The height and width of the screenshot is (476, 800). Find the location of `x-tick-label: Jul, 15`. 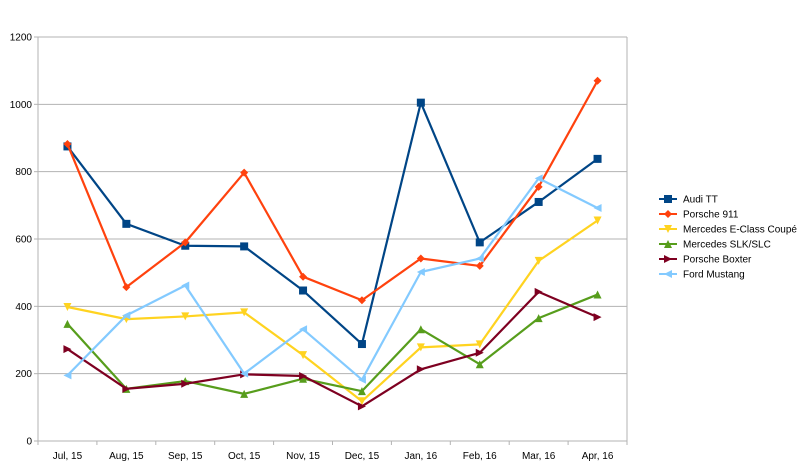

x-tick-label: Jul, 15 is located at coordinates (68, 456).